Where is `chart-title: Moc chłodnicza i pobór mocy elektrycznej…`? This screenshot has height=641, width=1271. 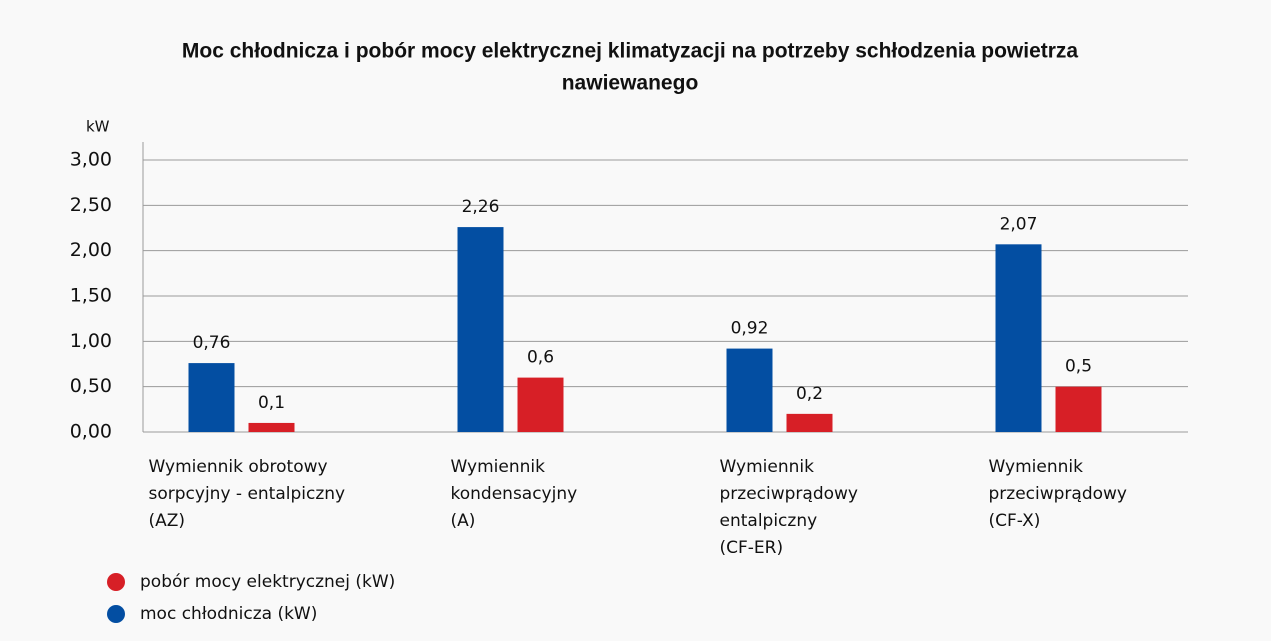
chart-title: Moc chłodnicza i pobór mocy elektrycznej… is located at coordinates (630, 51).